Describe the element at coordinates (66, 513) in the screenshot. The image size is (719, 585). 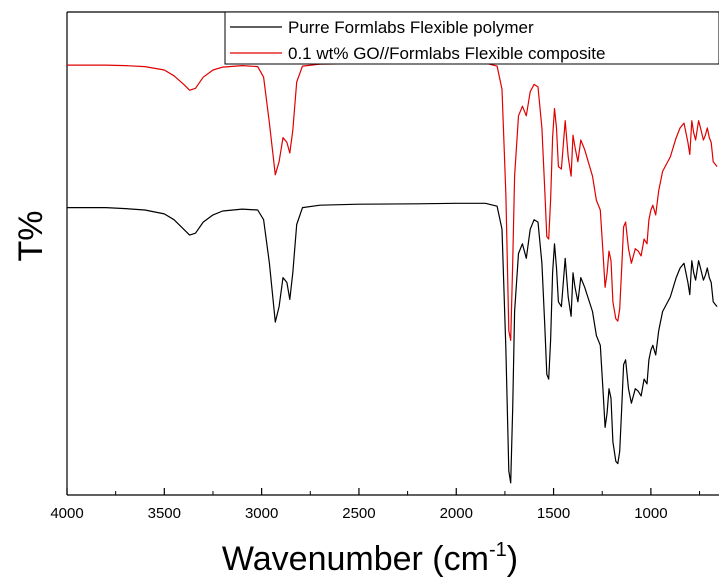
I see `x-tick-label: 4000` at that location.